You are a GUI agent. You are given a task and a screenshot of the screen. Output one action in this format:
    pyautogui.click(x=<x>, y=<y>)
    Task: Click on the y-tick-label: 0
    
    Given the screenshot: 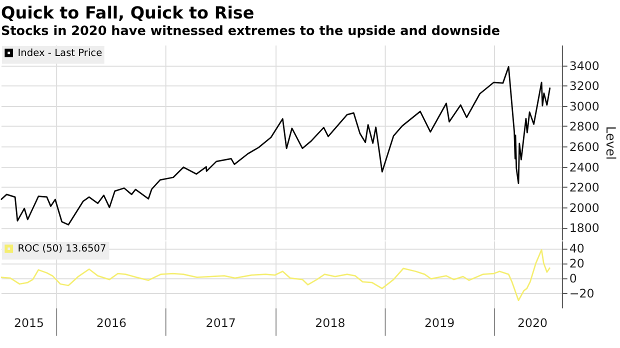 What is the action you would take?
    pyautogui.click(x=573, y=278)
    